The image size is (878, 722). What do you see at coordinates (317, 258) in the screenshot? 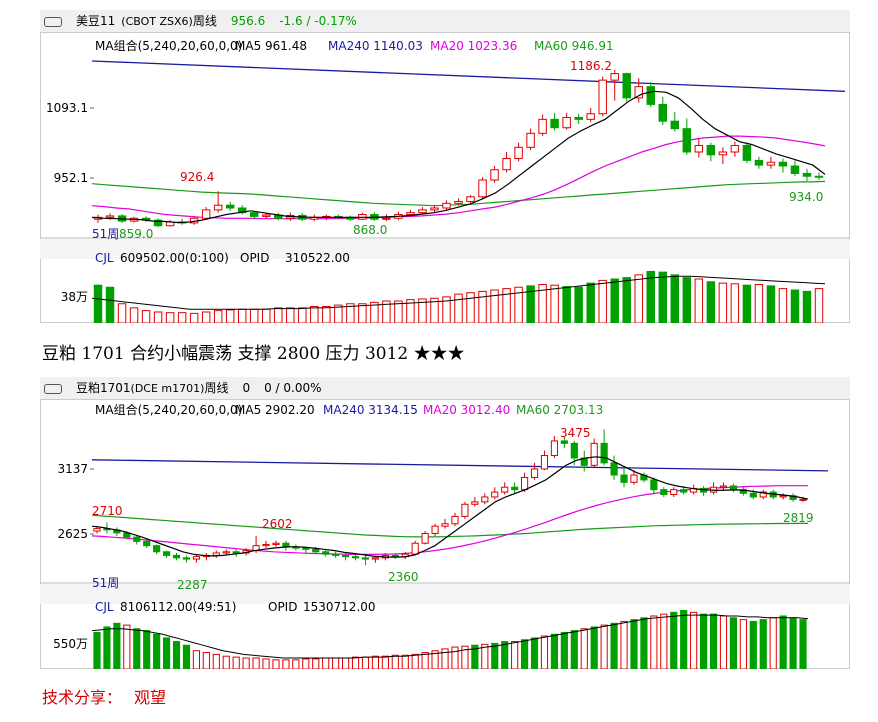
I see `opid-value: 310522.00` at bounding box center [317, 258].